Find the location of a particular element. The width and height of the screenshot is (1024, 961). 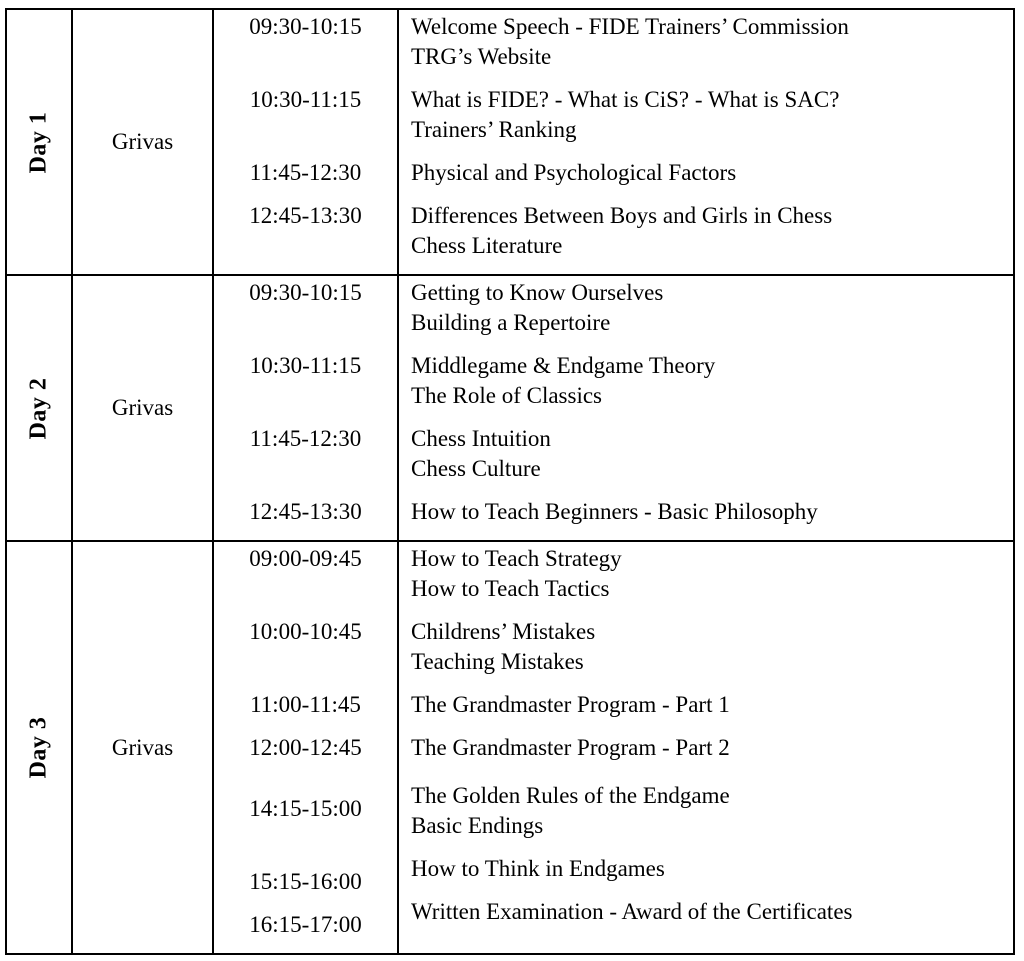

day-label: Day 1 is located at coordinates (38, 142).